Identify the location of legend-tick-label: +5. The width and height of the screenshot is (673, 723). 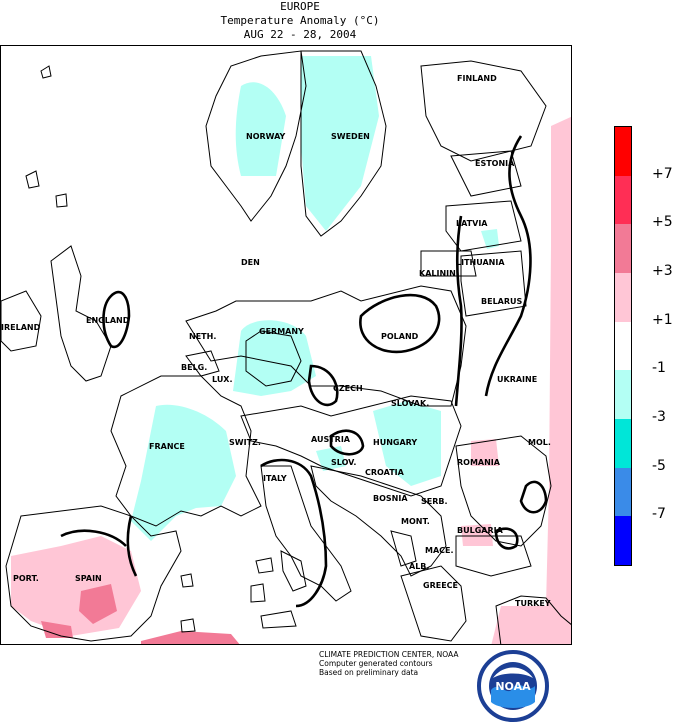
(662, 222).